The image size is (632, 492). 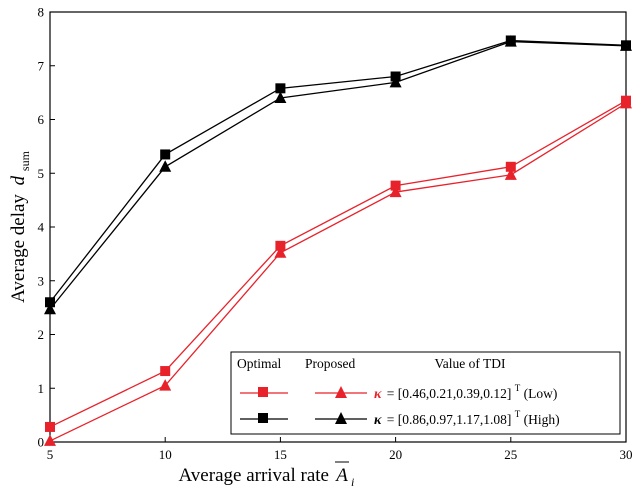 What do you see at coordinates (395, 454) in the screenshot?
I see `x-tick-label: 20` at bounding box center [395, 454].